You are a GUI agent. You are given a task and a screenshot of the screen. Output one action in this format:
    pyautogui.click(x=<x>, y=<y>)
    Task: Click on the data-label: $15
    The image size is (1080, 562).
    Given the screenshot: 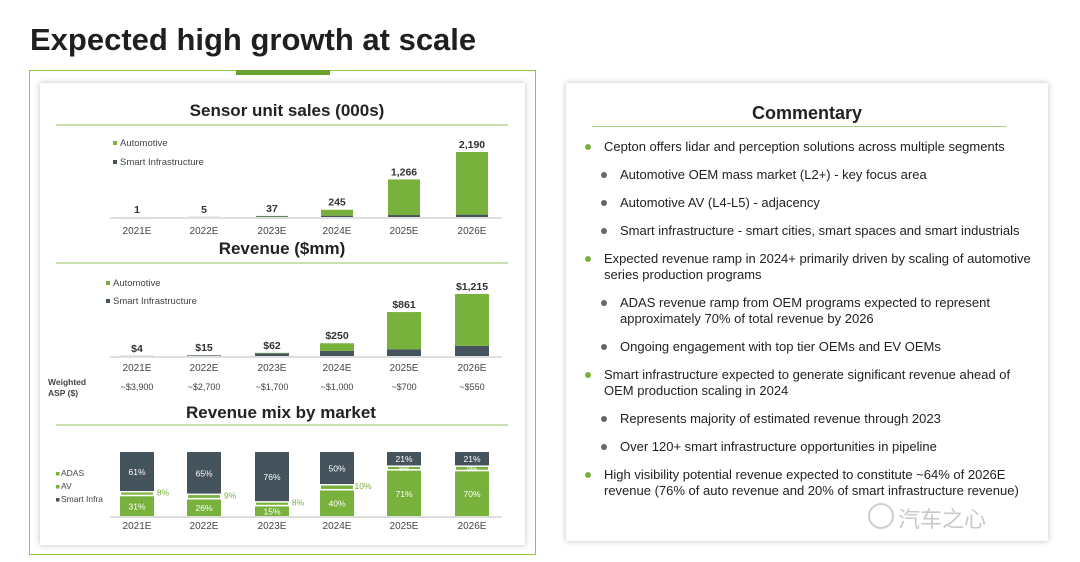 What is the action you would take?
    pyautogui.click(x=204, y=348)
    